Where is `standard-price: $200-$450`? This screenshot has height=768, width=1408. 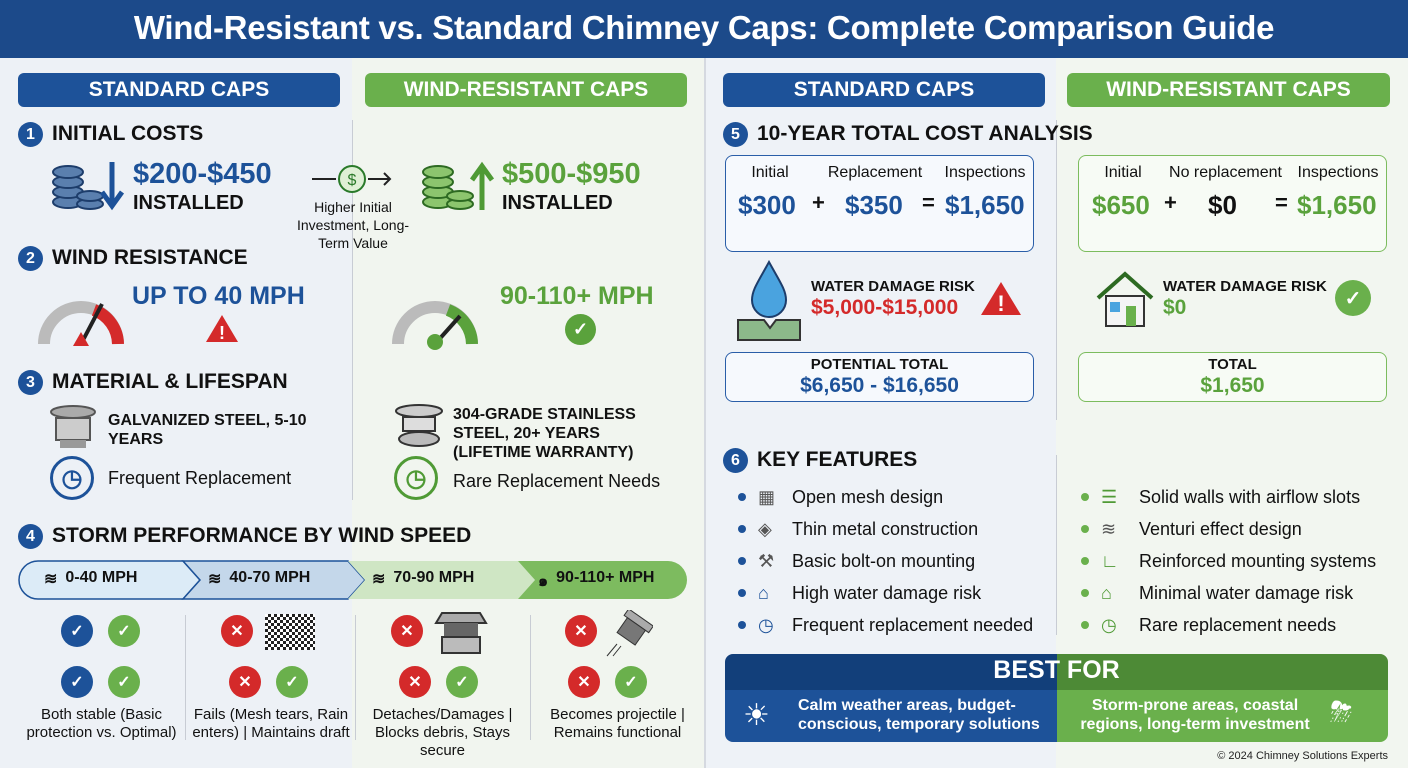 standard-price: $200-$450 is located at coordinates (202, 174).